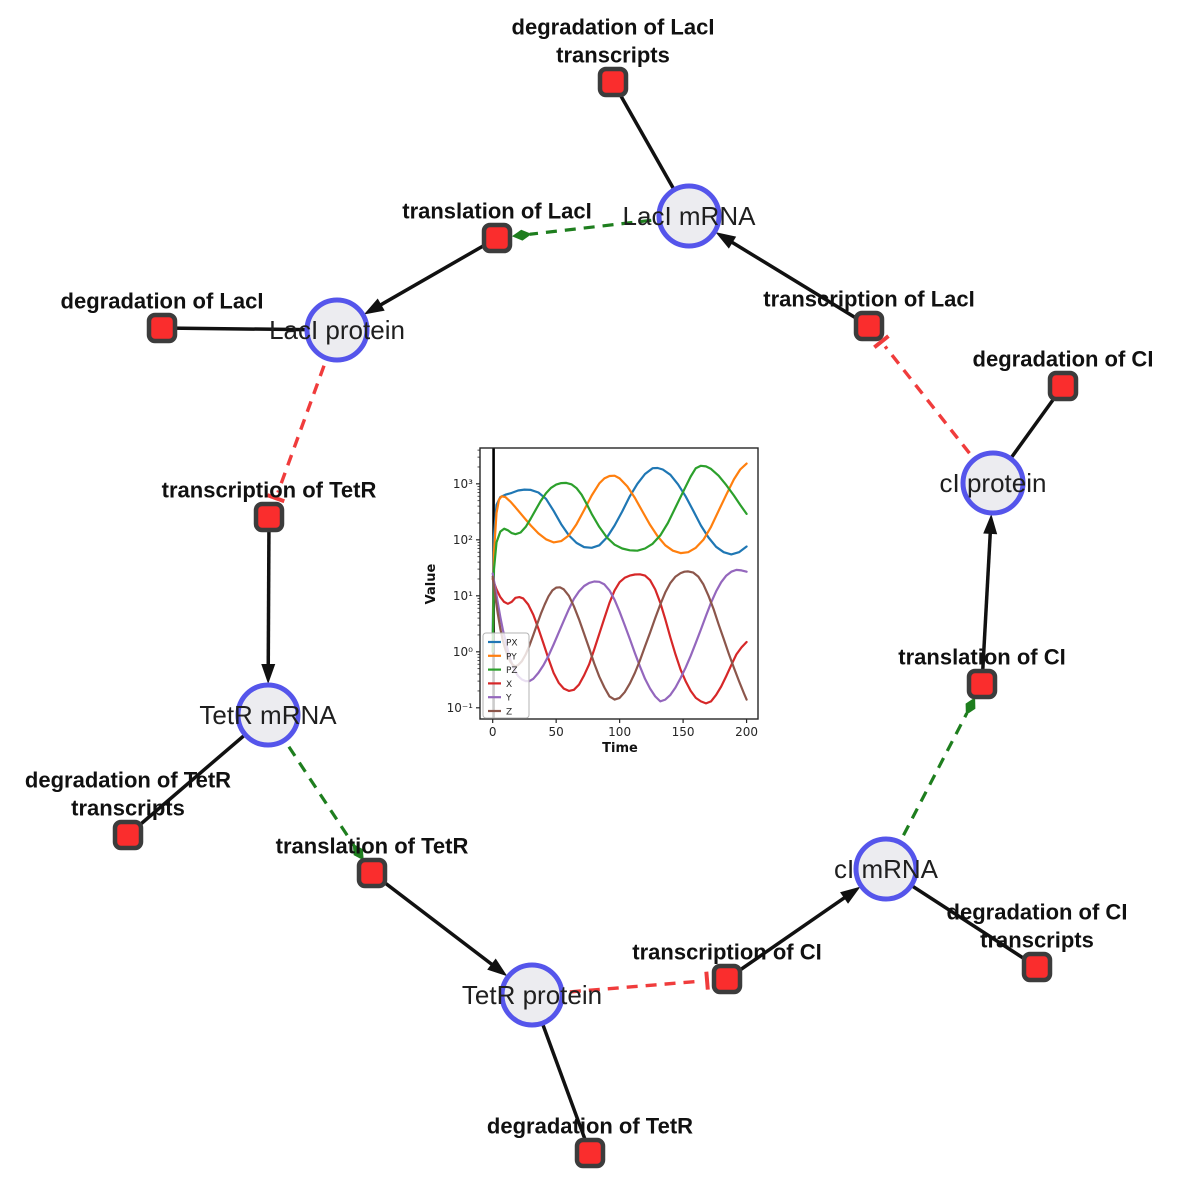 The height and width of the screenshot is (1200, 1189). I want to click on edge-transcription-of-tetr-to-tetr-mrna, so click(268, 600).